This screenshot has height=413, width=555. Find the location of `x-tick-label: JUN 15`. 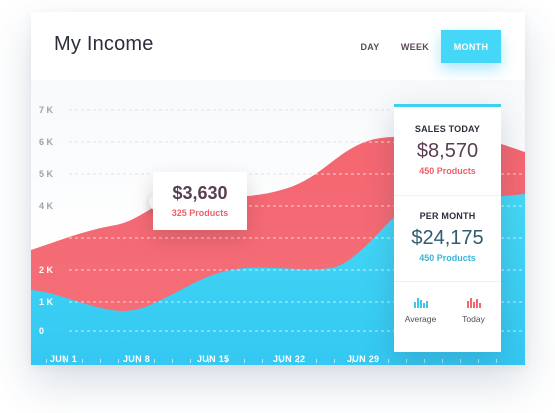

x-tick-label: JUN 15 is located at coordinates (213, 359).